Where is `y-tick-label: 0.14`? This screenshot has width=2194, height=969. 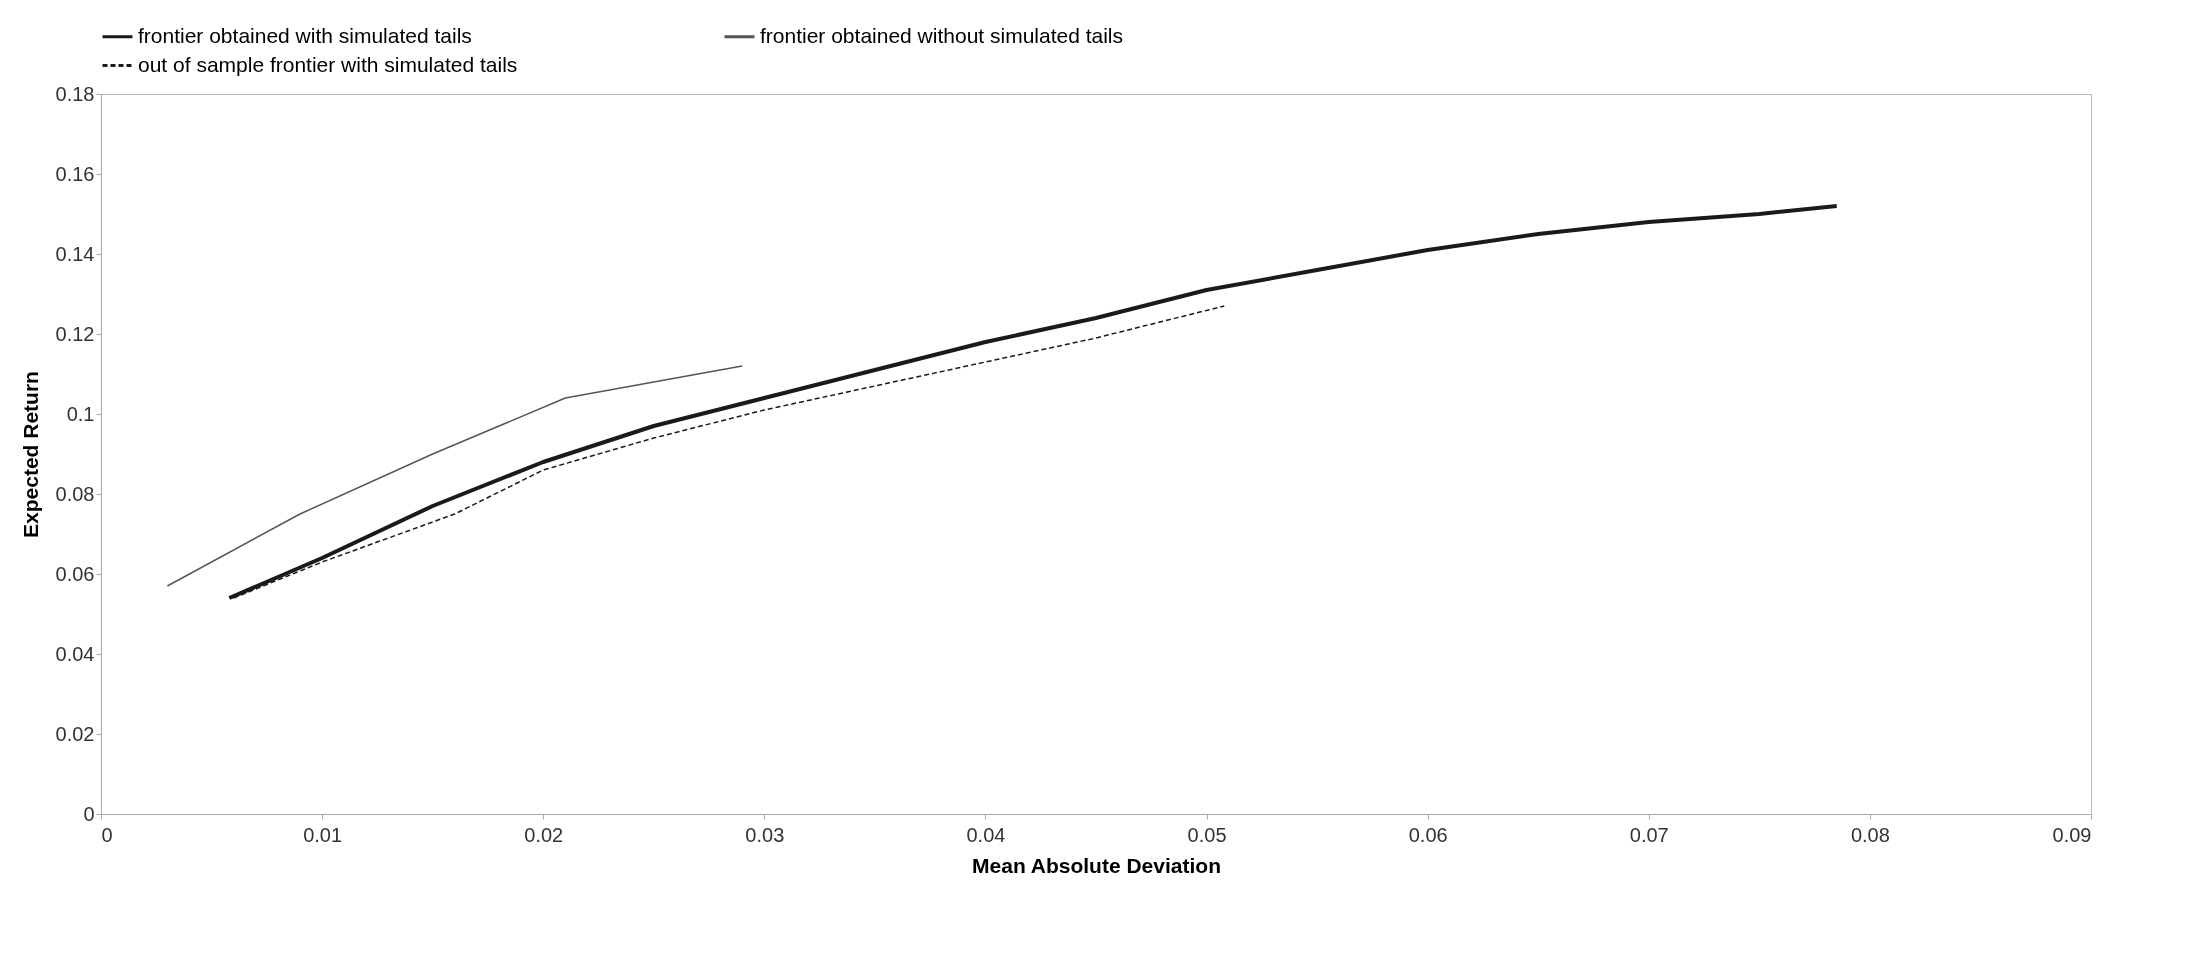 y-tick-label: 0.14 is located at coordinates (75, 253).